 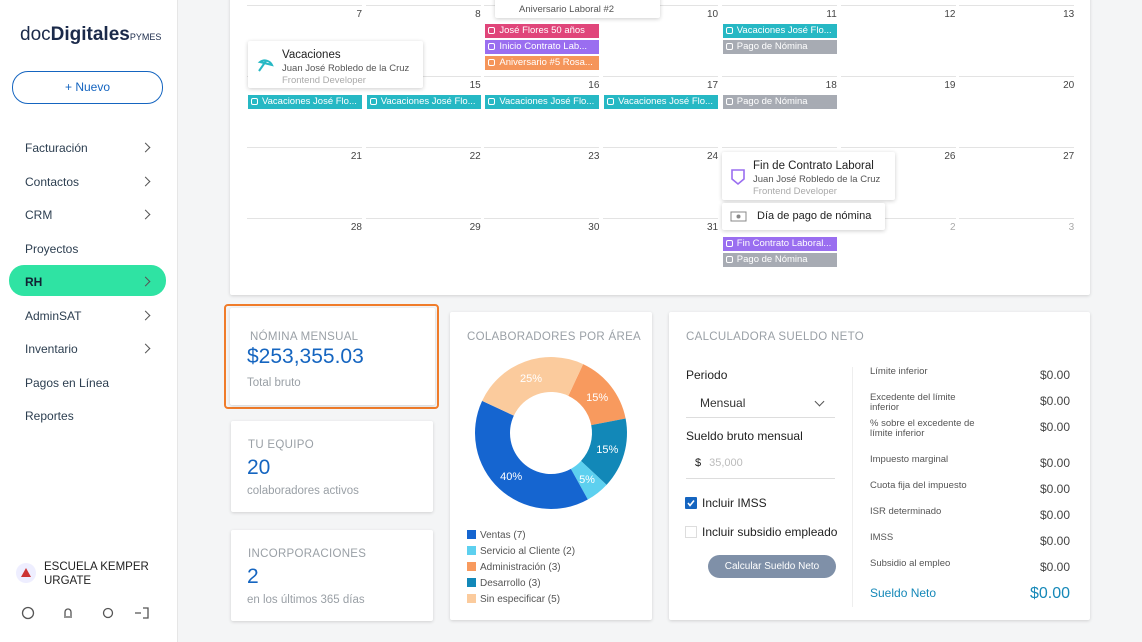 I want to click on new-button: + Nuevo, so click(x=87, y=87).